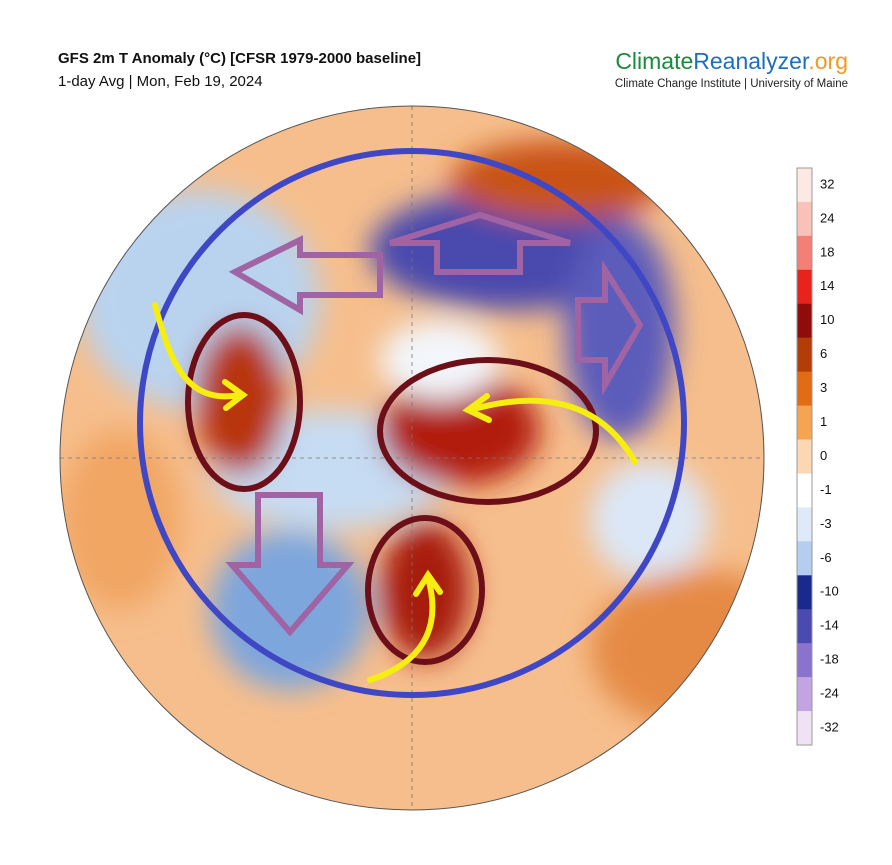 The width and height of the screenshot is (892, 865). What do you see at coordinates (654, 61) in the screenshot?
I see `logo-part: Climate` at bounding box center [654, 61].